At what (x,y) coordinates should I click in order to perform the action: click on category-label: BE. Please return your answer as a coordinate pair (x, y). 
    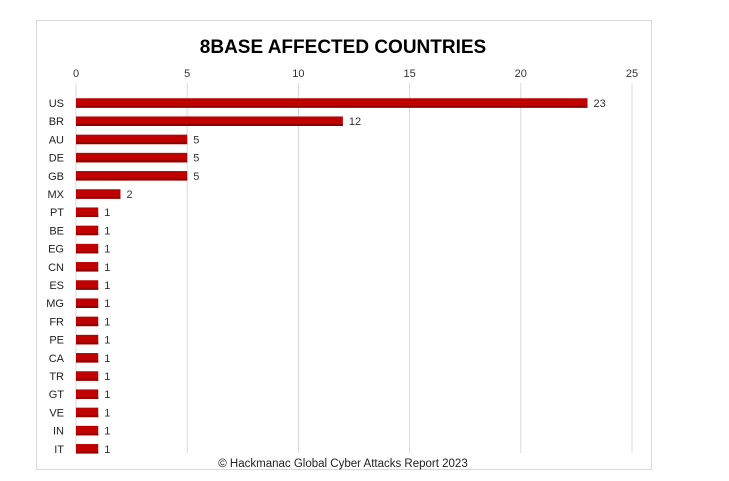
    Looking at the image, I should click on (56, 231).